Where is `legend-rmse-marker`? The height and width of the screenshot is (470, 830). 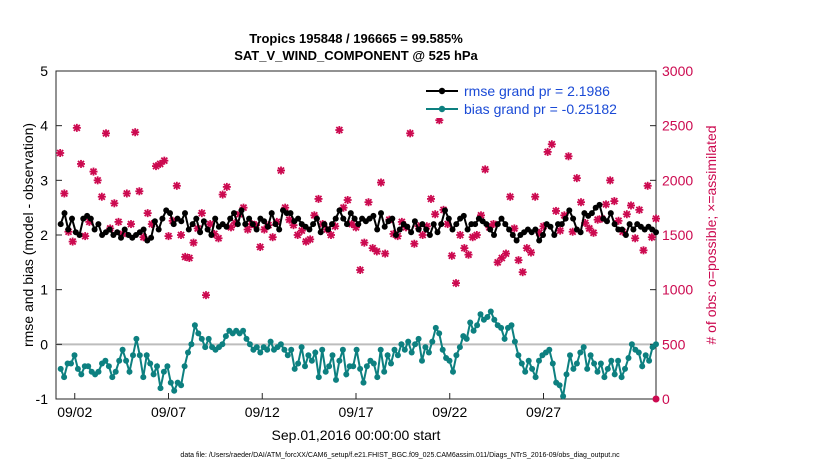 legend-rmse-marker is located at coordinates (442, 91).